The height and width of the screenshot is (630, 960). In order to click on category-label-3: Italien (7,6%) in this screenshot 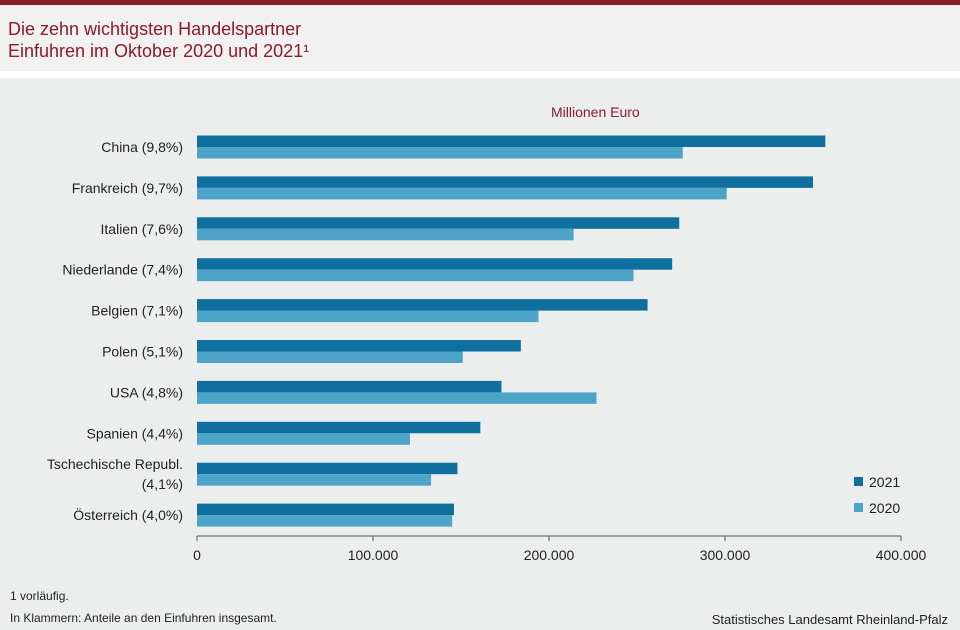, I will do `click(142, 229)`.